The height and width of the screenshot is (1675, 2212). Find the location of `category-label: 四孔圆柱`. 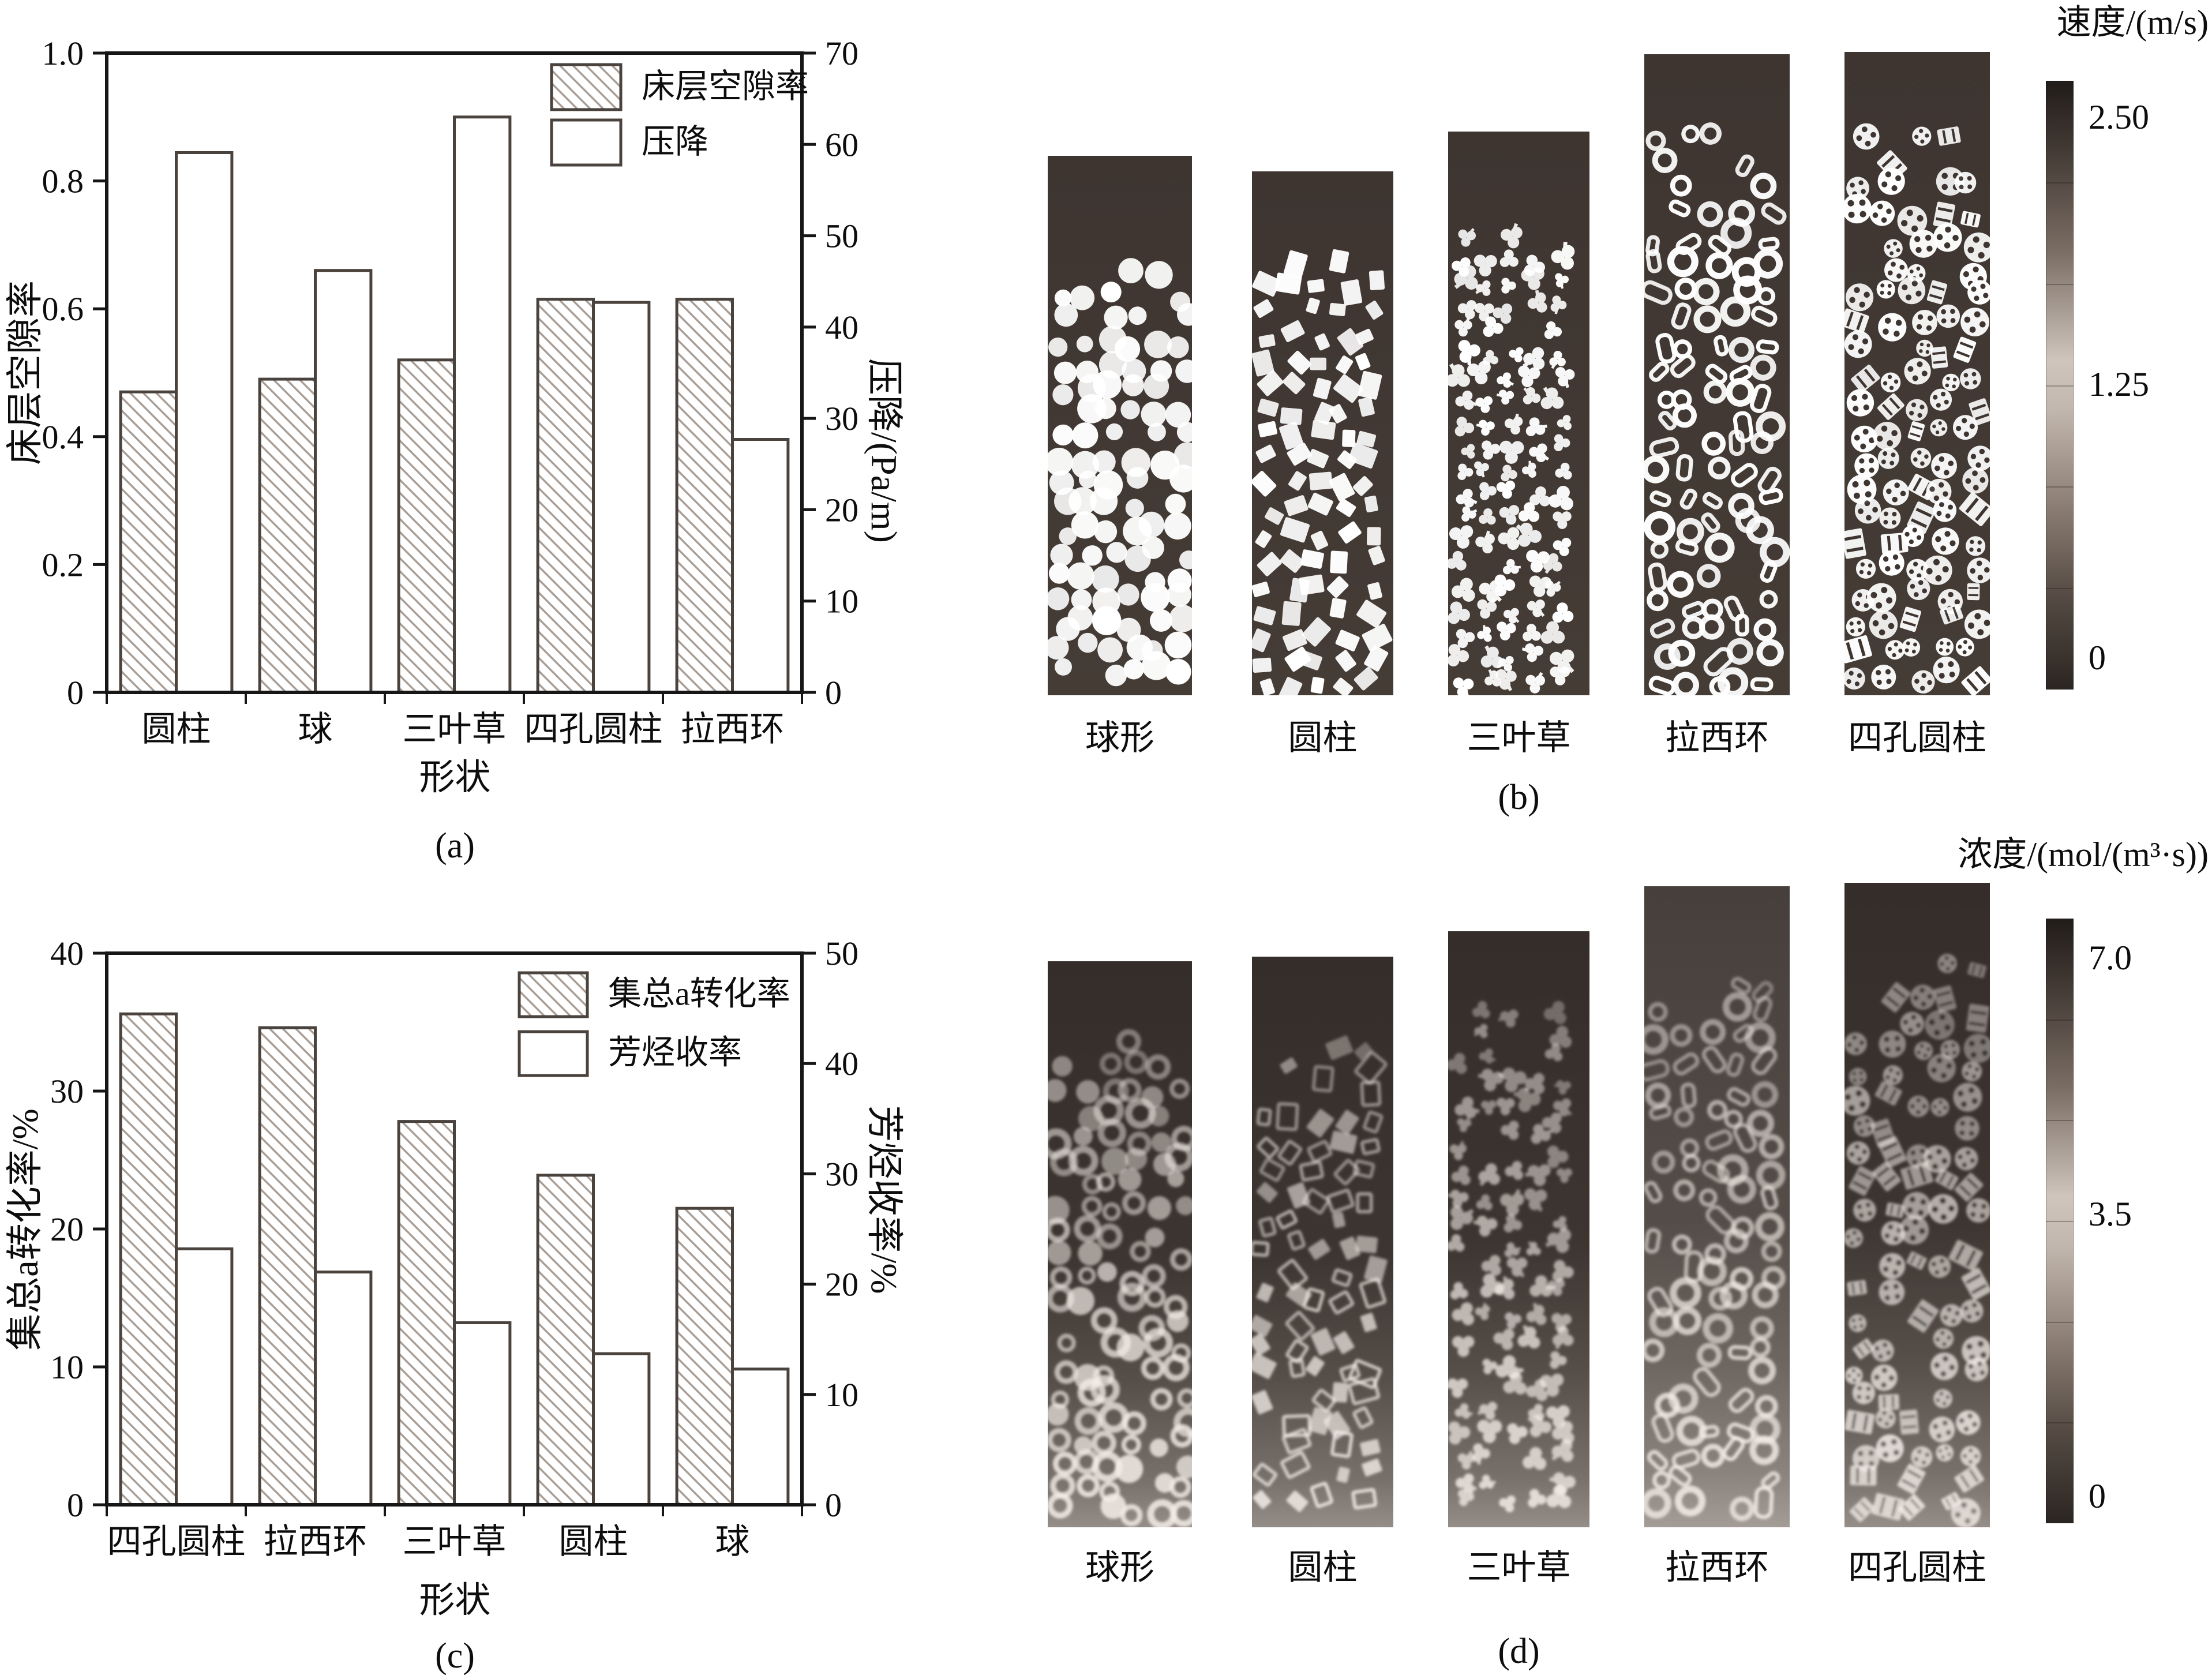

category-label: 四孔圆柱 is located at coordinates (176, 1542).